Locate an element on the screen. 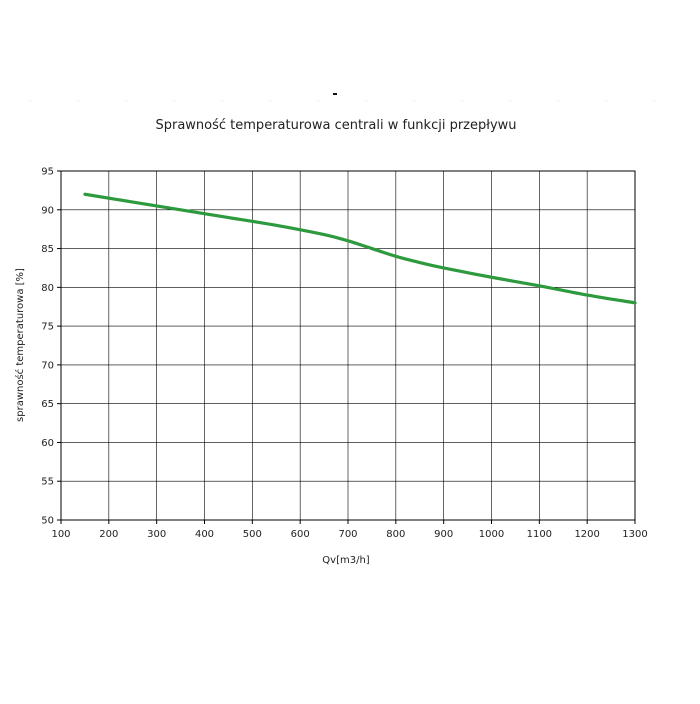 This screenshot has height=704, width=700. series-layer is located at coordinates (360, 248).